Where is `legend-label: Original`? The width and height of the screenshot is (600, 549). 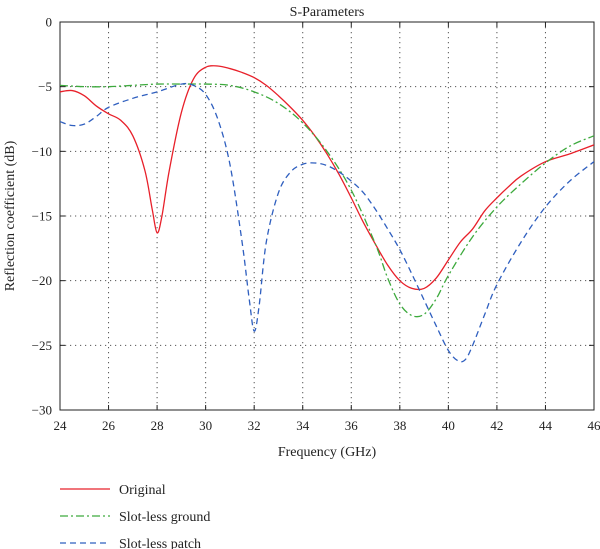 legend-label: Original is located at coordinates (142, 490).